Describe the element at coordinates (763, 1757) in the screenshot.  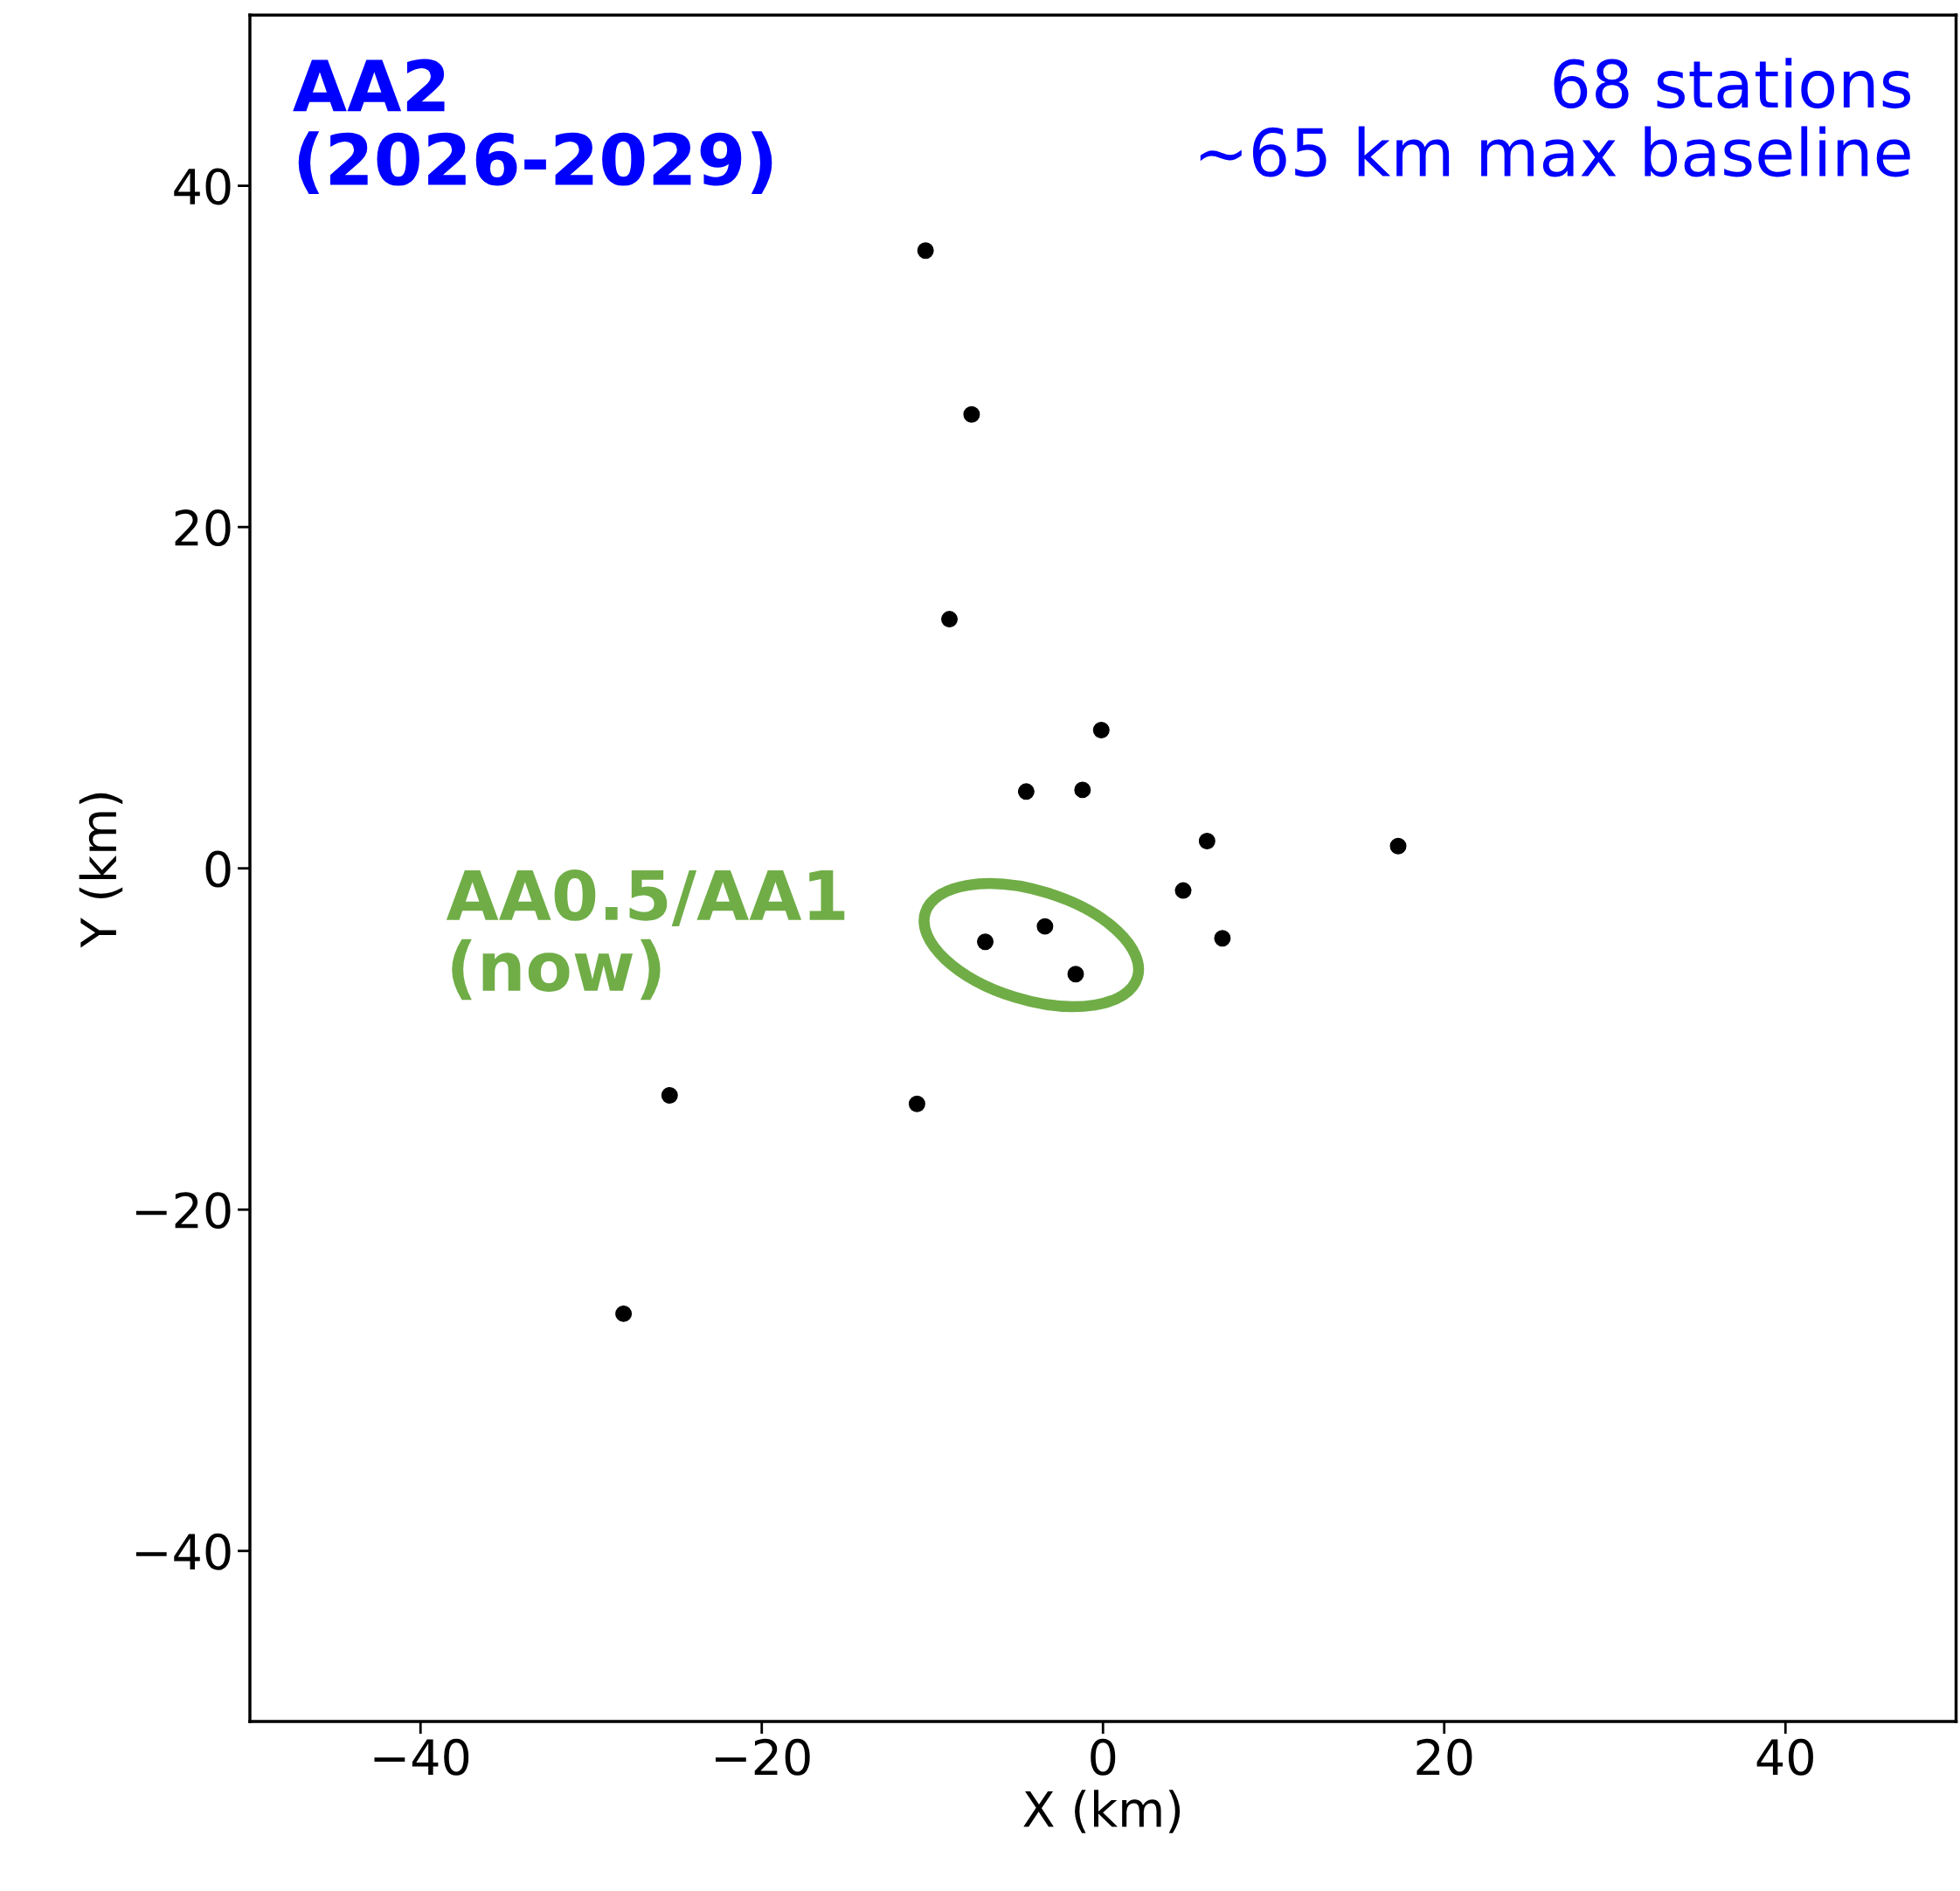
I see `x-tick-label: −20` at that location.